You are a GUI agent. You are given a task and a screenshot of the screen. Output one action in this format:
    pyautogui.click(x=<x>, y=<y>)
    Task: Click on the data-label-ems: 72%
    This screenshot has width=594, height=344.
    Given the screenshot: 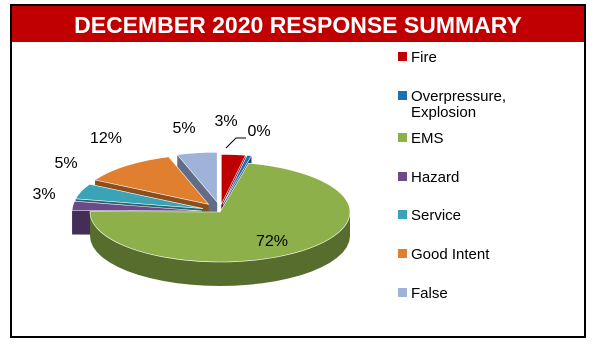 What is the action you would take?
    pyautogui.click(x=272, y=241)
    